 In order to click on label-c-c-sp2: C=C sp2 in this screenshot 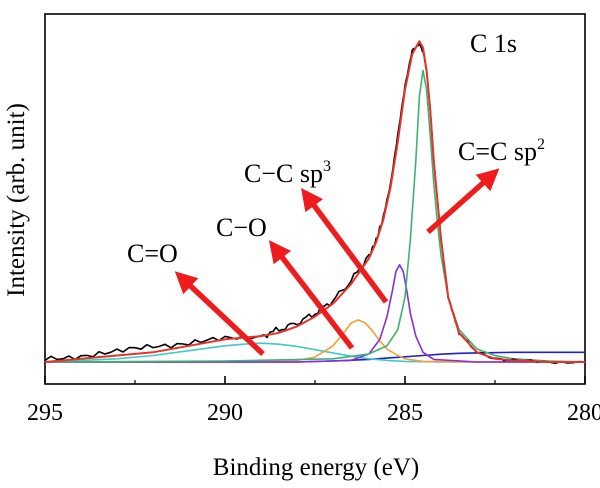, I will do `click(501, 151)`.